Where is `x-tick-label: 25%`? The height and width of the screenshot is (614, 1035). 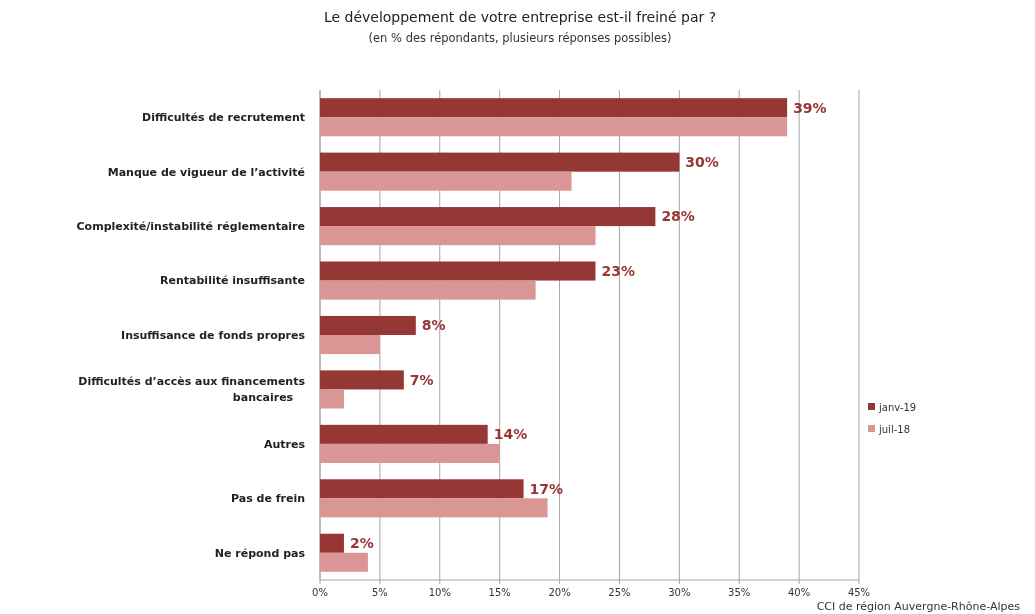 x-tick-label: 25% is located at coordinates (619, 592).